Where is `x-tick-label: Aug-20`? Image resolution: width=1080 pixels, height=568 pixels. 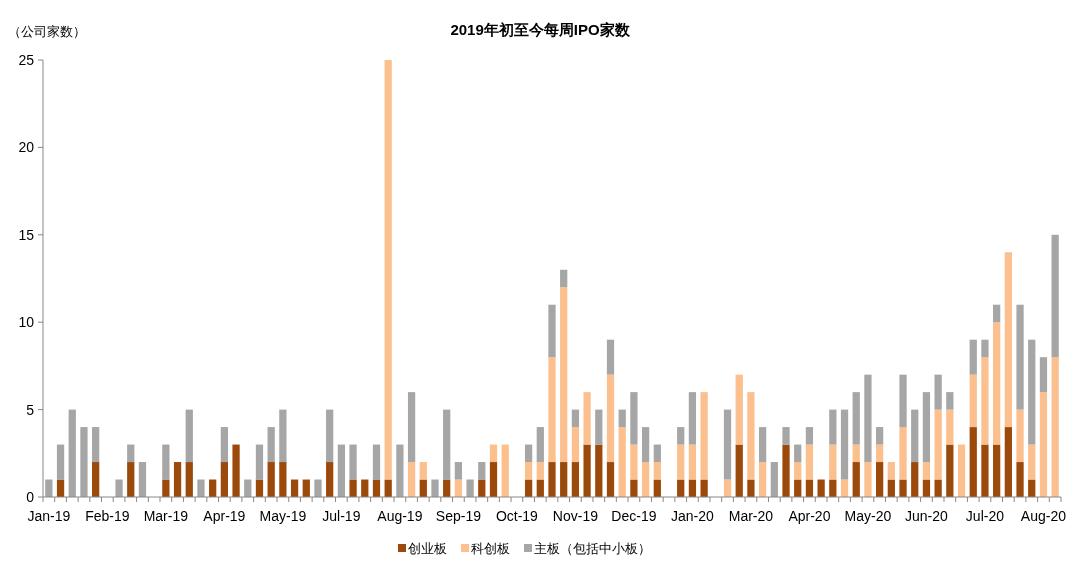 x-tick-label: Aug-20 is located at coordinates (1043, 516).